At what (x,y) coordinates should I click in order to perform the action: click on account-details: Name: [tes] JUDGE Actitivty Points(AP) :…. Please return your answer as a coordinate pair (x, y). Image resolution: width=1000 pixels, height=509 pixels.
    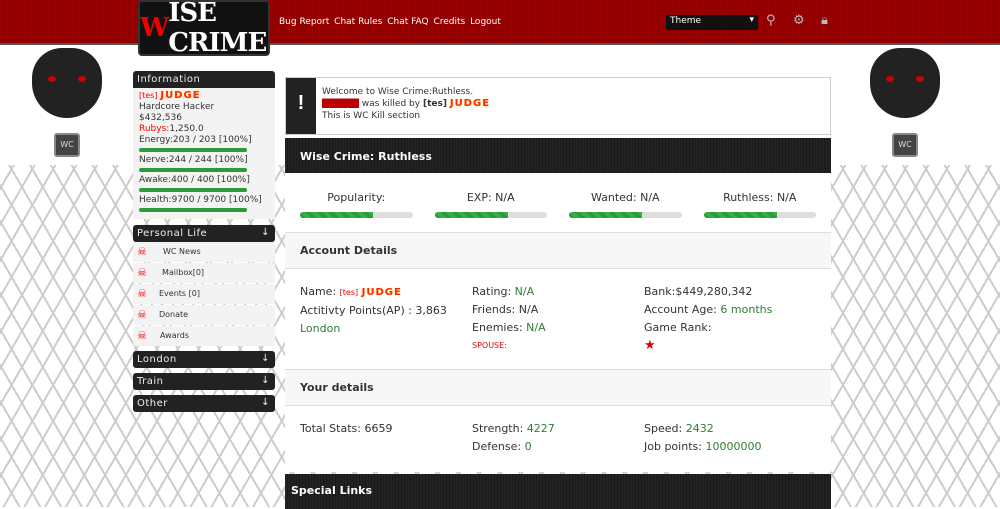
    Looking at the image, I should click on (558, 319).